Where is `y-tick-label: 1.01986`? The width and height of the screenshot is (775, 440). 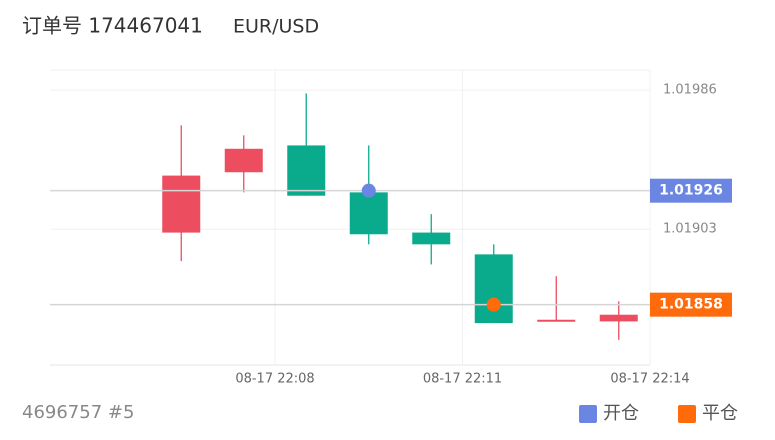
y-tick-label: 1.01986 is located at coordinates (690, 90).